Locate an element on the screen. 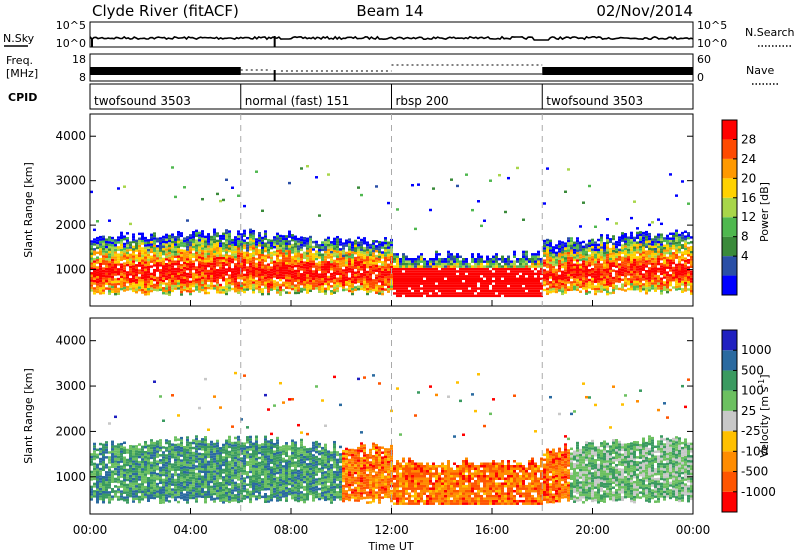 The image size is (800, 554). power-cell-2065 is located at coordinates (373, 263).